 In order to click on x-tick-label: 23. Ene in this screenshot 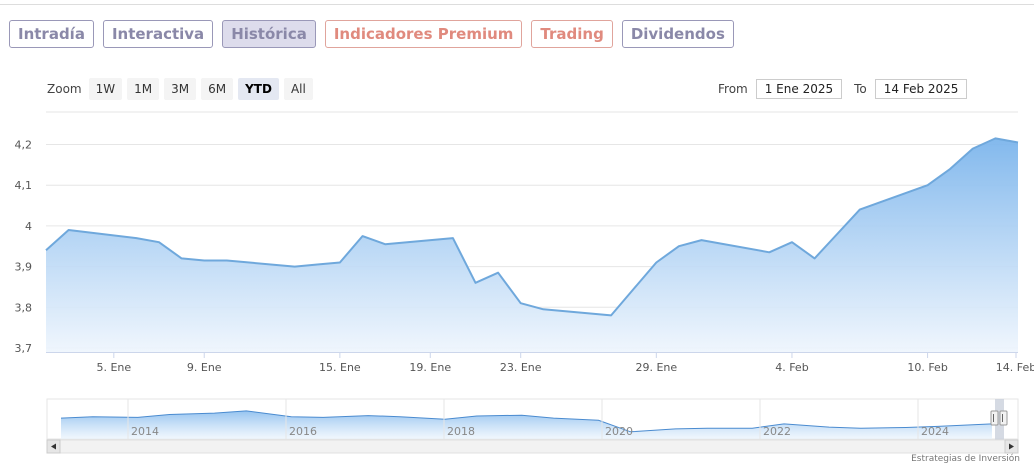, I will do `click(521, 367)`.